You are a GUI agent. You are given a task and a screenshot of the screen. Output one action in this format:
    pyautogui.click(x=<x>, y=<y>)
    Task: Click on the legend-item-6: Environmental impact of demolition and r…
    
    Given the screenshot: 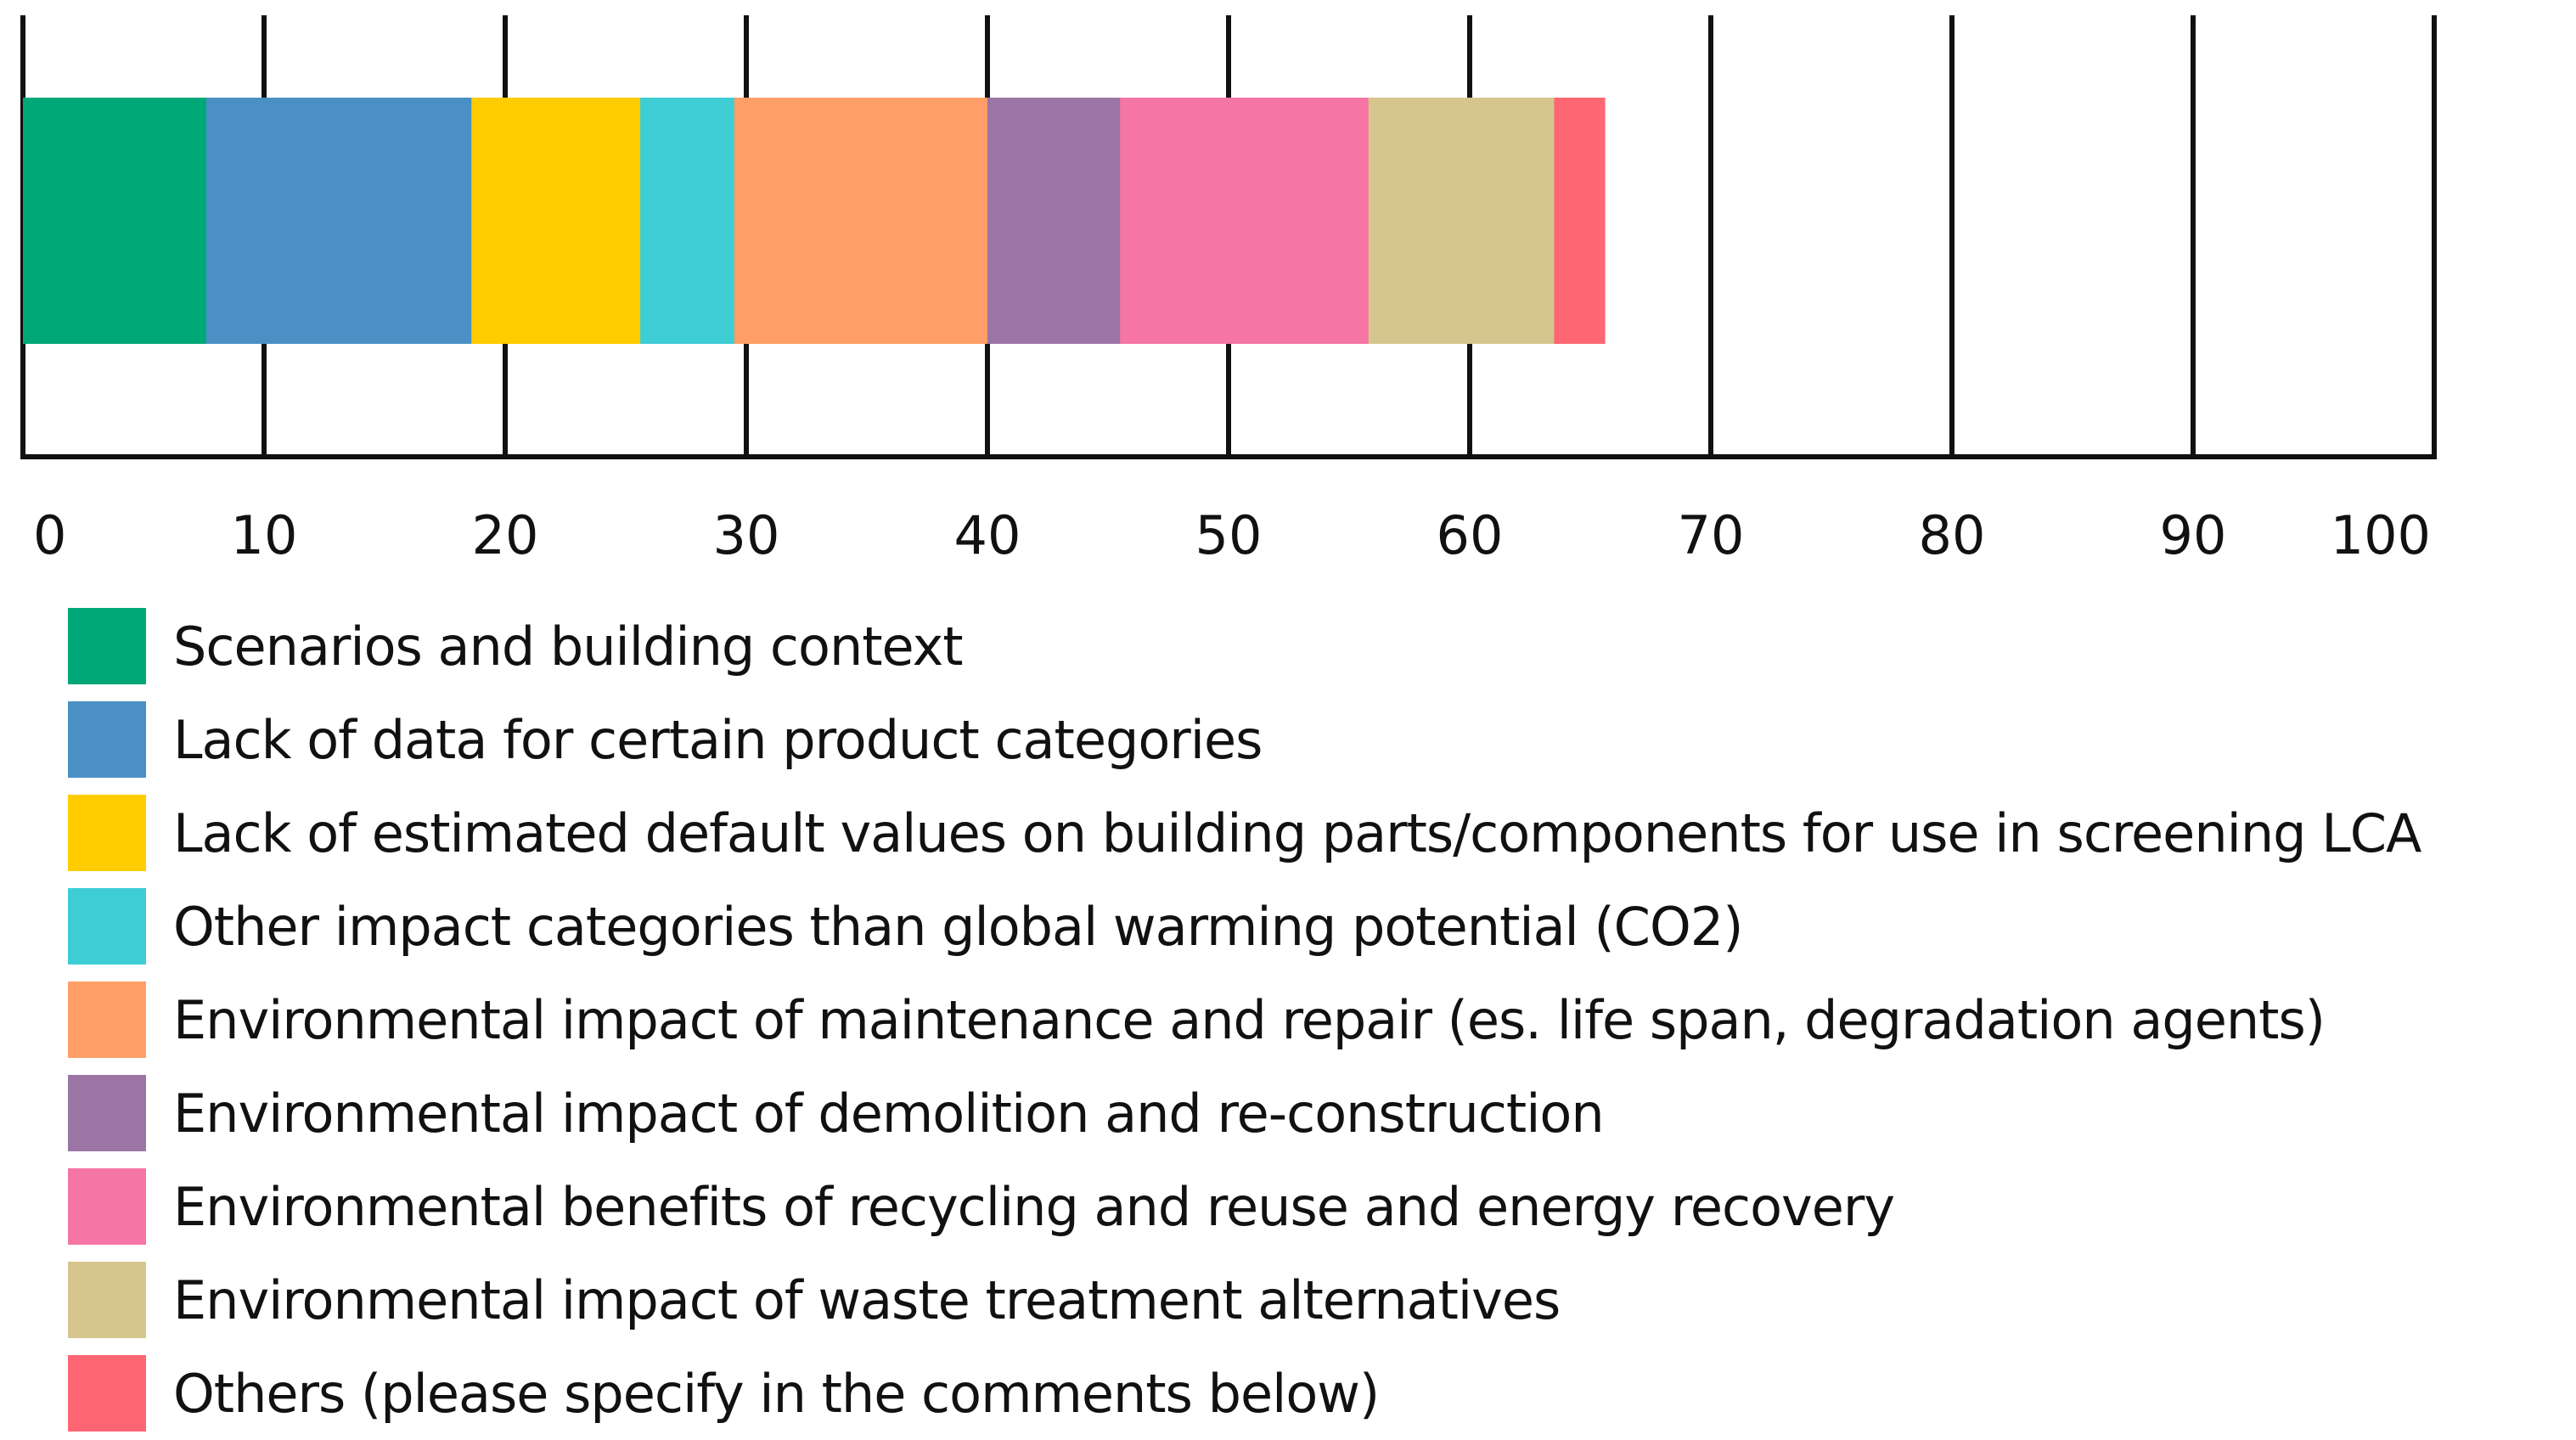 What is the action you would take?
    pyautogui.click(x=1244, y=1113)
    